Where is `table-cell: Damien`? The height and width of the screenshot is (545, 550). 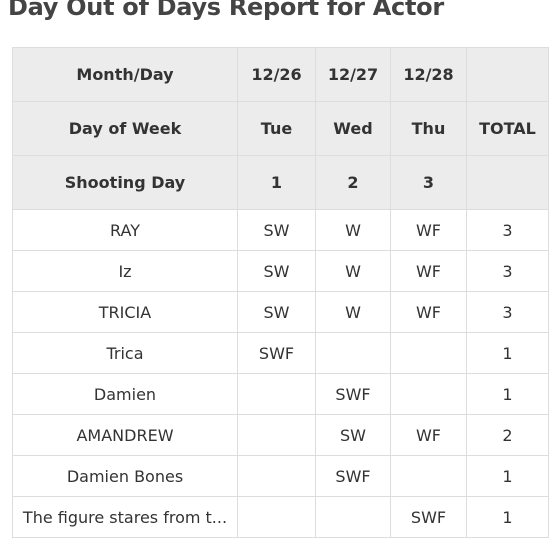
table-cell: Damien is located at coordinates (125, 394).